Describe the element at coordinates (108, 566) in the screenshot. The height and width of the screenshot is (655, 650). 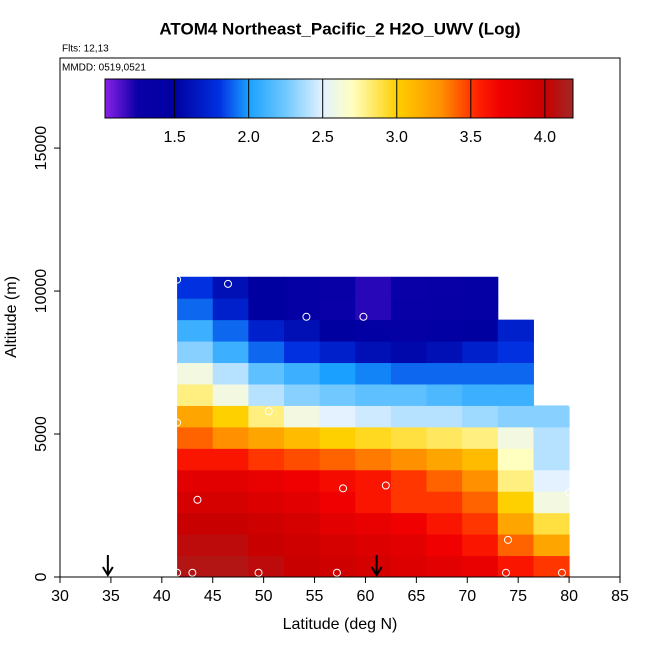
I see `position-arrow` at that location.